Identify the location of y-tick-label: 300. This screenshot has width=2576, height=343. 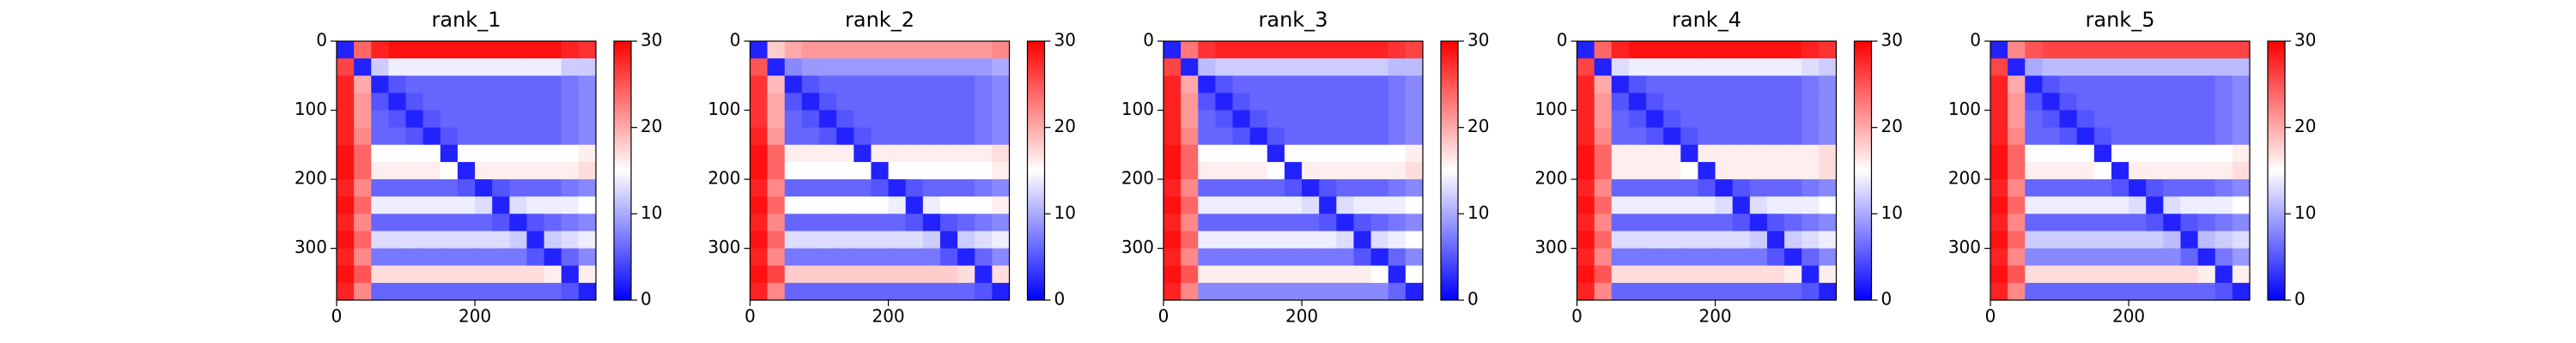
(1550, 247).